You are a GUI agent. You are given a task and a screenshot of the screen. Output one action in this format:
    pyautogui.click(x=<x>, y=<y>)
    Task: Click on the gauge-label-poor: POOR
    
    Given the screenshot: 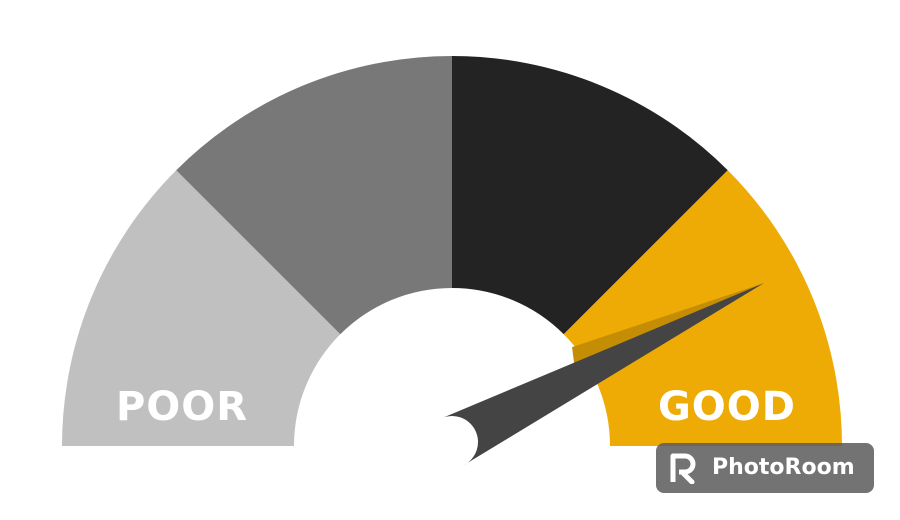 What is the action you would take?
    pyautogui.click(x=182, y=407)
    